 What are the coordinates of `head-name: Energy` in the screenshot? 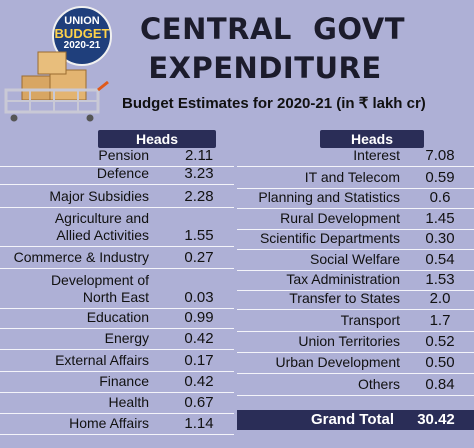 It's located at (126, 338).